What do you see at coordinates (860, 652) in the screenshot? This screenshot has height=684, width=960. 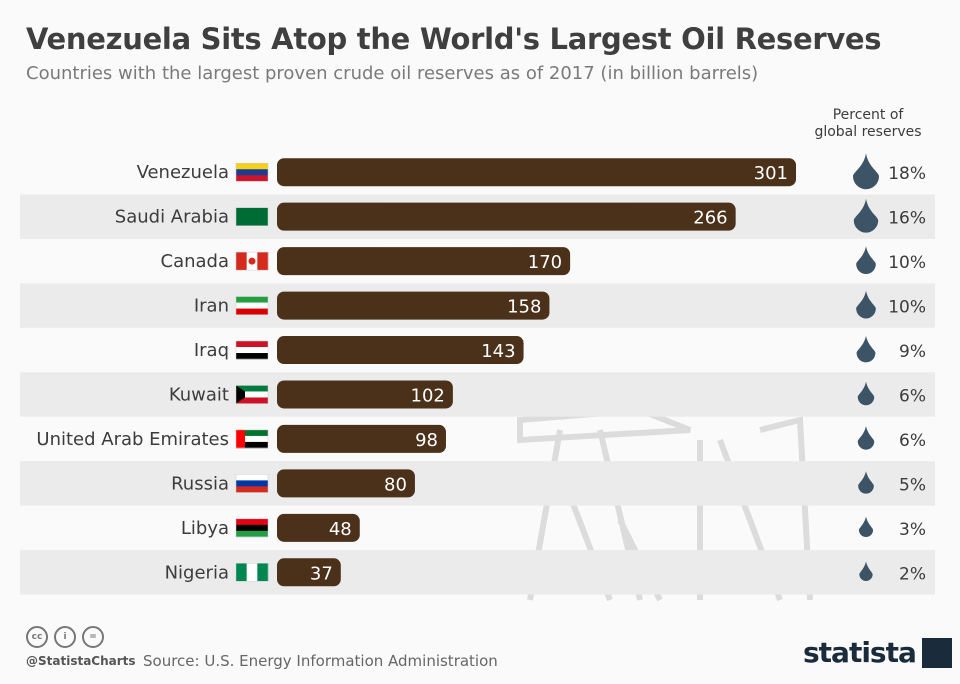 I see `logo-text: statista` at bounding box center [860, 652].